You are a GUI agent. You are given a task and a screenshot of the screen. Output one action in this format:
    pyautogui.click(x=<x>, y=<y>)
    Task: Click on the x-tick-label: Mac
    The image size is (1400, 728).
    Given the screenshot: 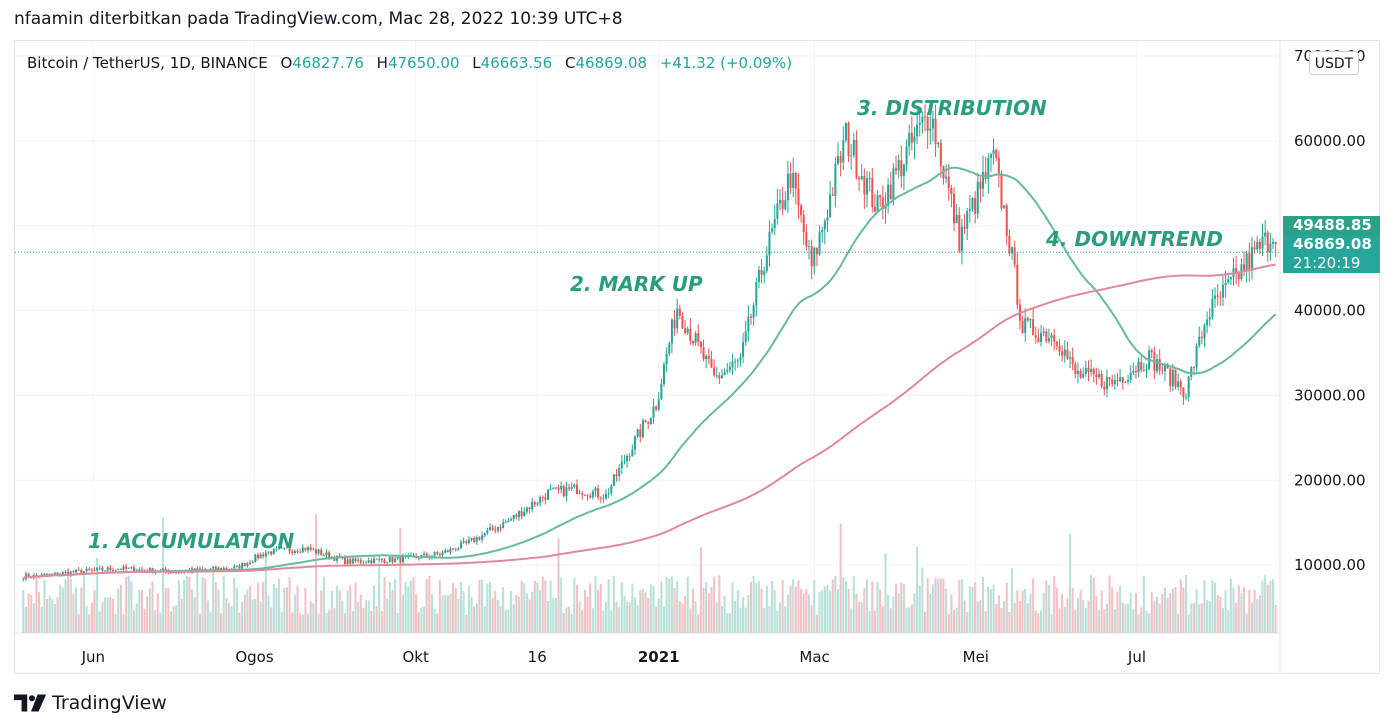 What is the action you would take?
    pyautogui.click(x=814, y=657)
    